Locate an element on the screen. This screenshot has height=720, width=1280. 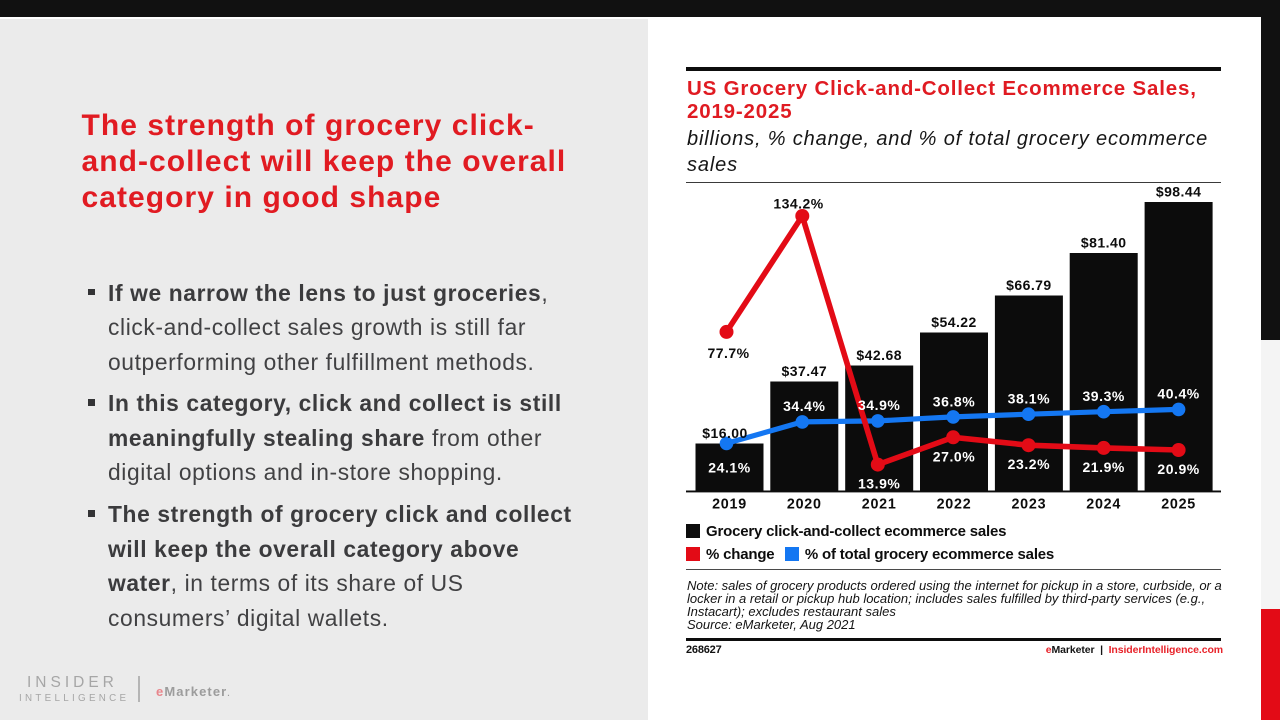
svg-text: 40.4% is located at coordinates (1178, 394).